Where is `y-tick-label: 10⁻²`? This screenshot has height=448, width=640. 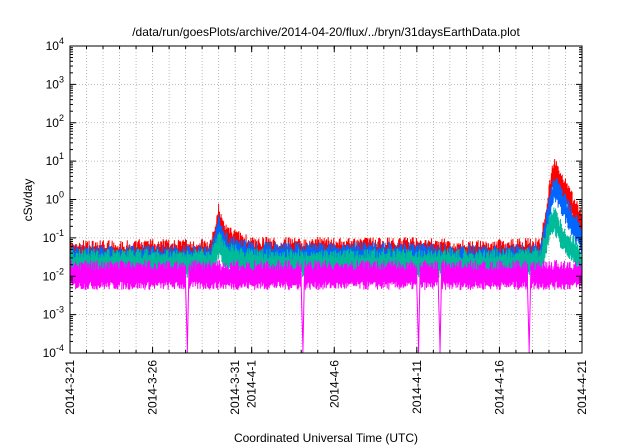 y-tick-label: 10⁻² is located at coordinates (53, 274).